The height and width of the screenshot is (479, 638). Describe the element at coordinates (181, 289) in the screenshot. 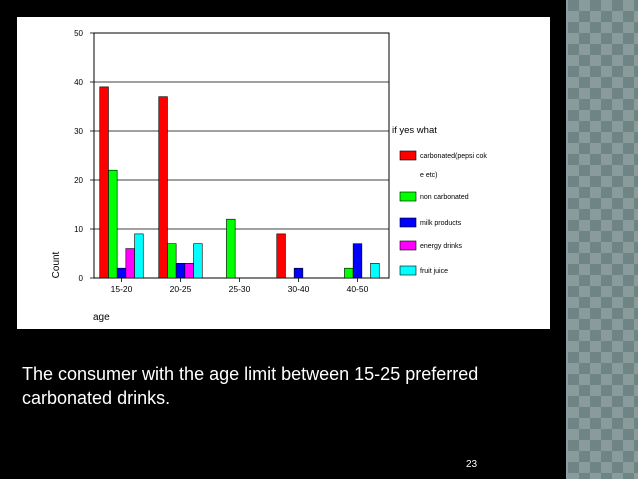

I see `x-tick-label: 20-25` at that location.